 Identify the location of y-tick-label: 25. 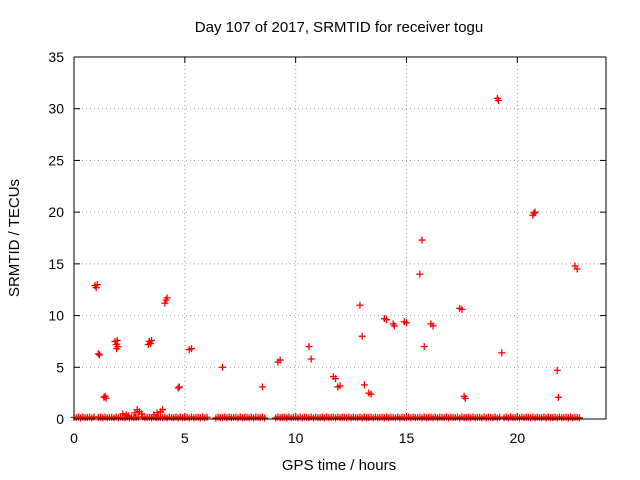
(56, 160).